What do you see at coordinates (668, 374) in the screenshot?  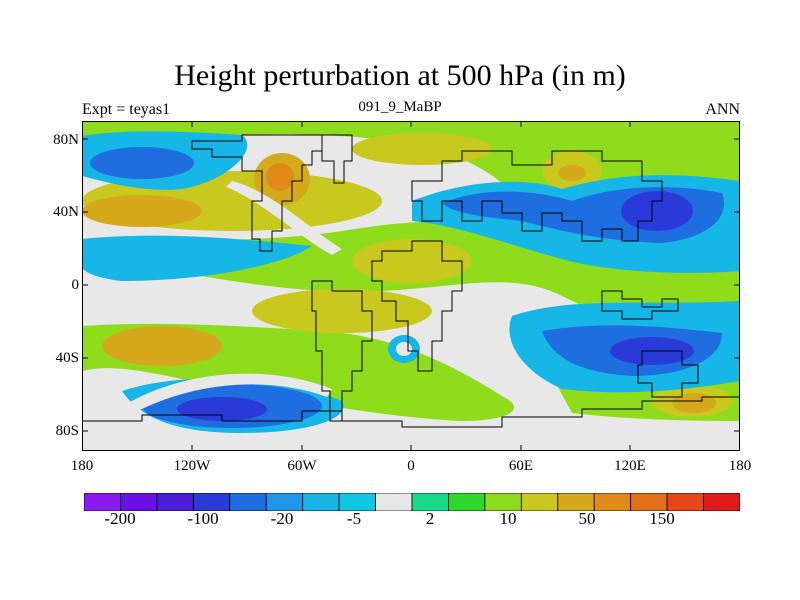 I see `coast-australia` at bounding box center [668, 374].